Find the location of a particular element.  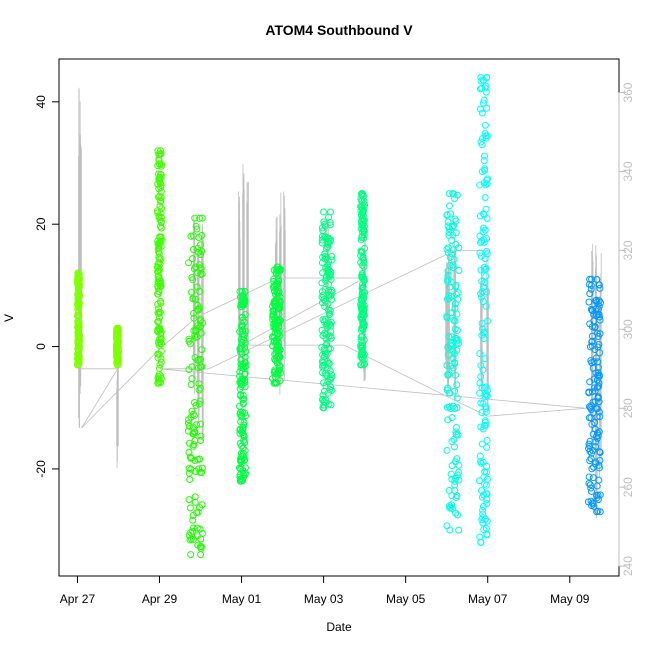

x-tick-label: May 01 is located at coordinates (242, 599).